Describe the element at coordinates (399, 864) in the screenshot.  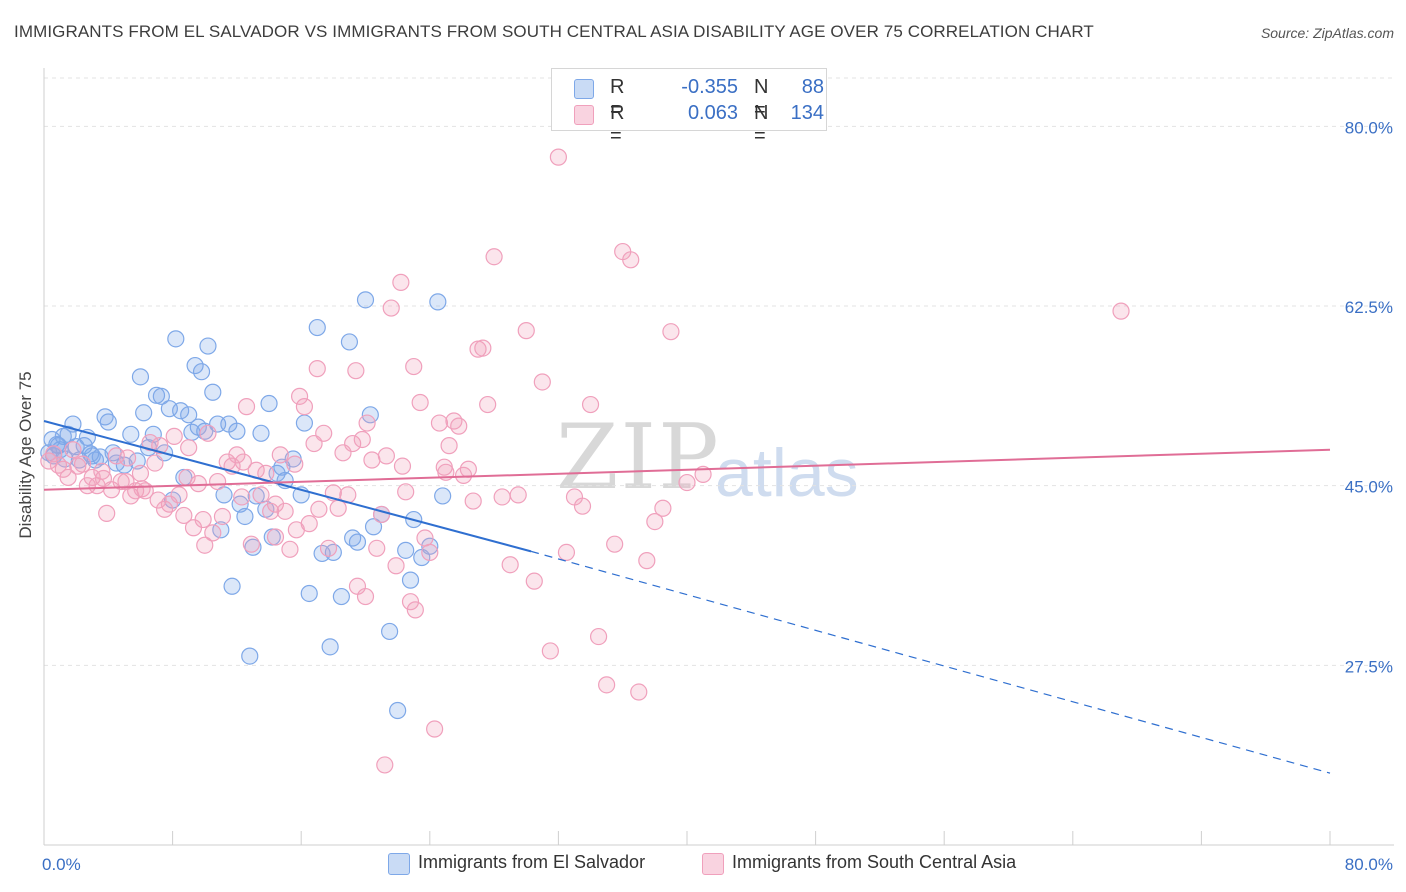
I see `bottom-legend-swatch-el-salvador` at that location.